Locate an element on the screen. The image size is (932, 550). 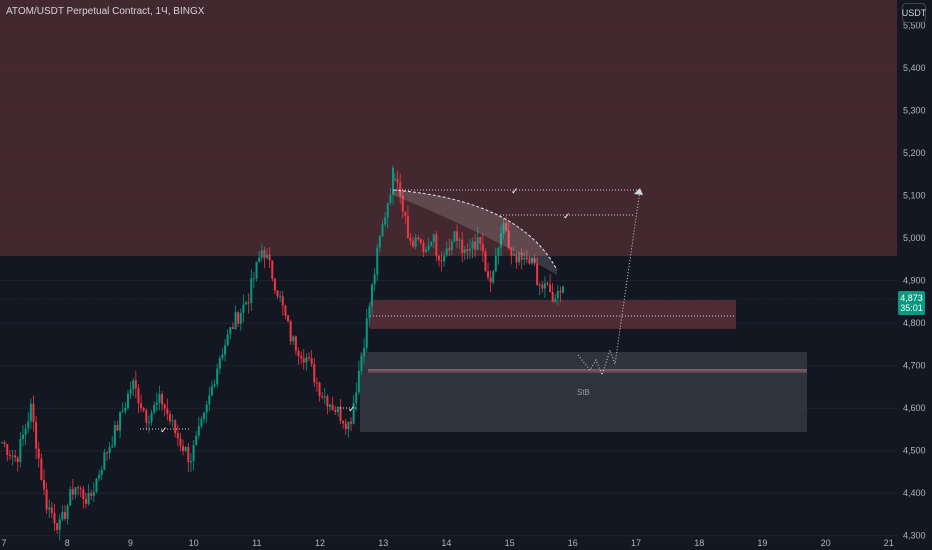
x-tick-label: 16 is located at coordinates (573, 543).